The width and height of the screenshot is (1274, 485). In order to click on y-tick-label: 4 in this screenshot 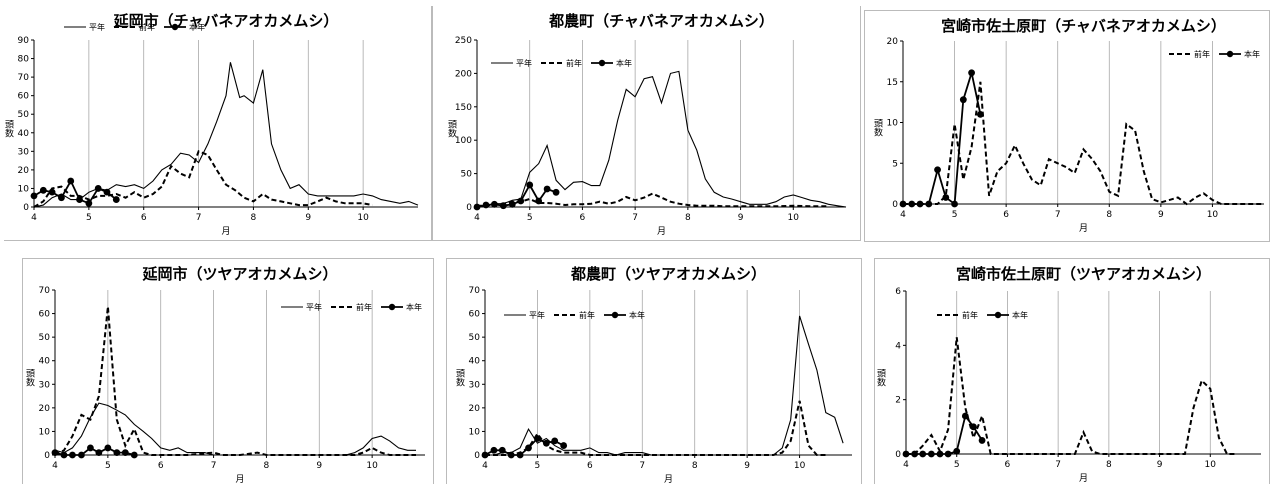, I will do `click(898, 346)`.